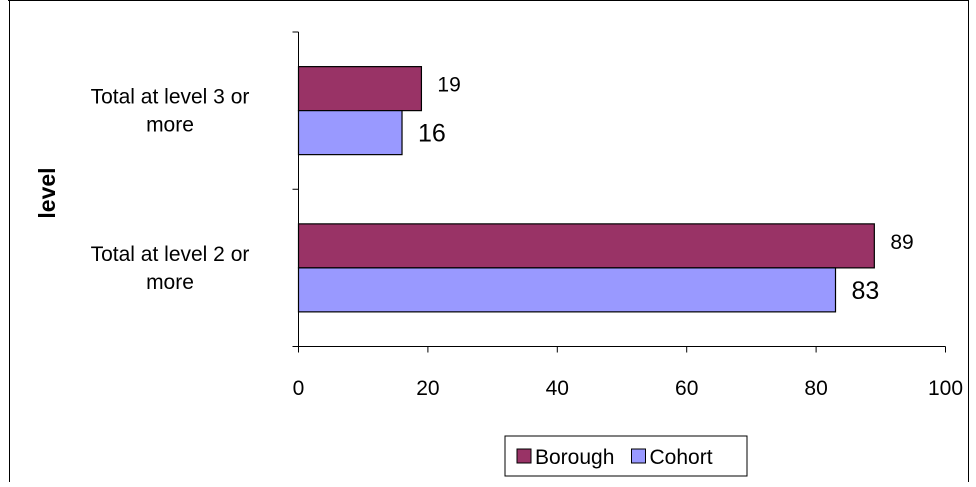  What do you see at coordinates (427, 388) in the screenshot?
I see `x-tick-label: 20` at bounding box center [427, 388].